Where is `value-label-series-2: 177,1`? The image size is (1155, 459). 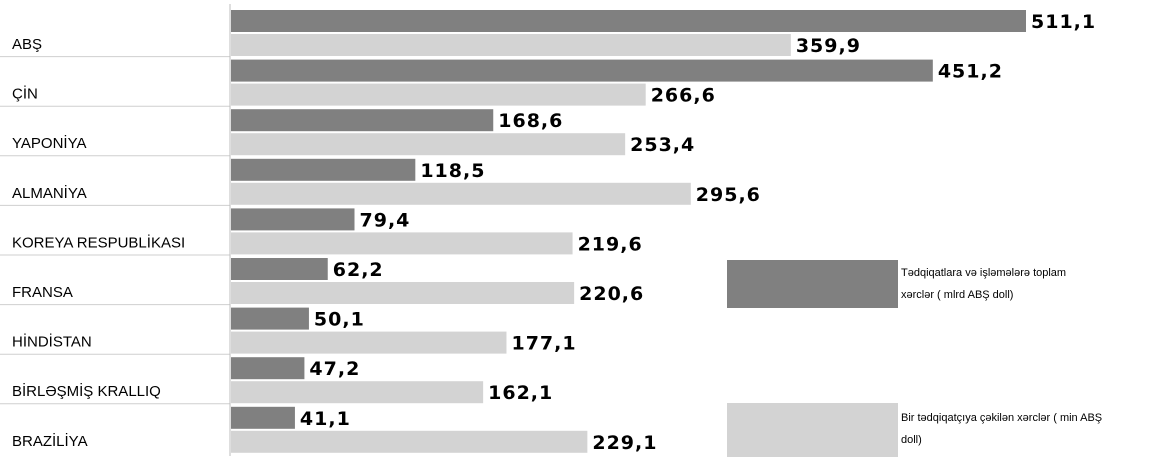
value-label-series-2: 177,1 is located at coordinates (543, 344).